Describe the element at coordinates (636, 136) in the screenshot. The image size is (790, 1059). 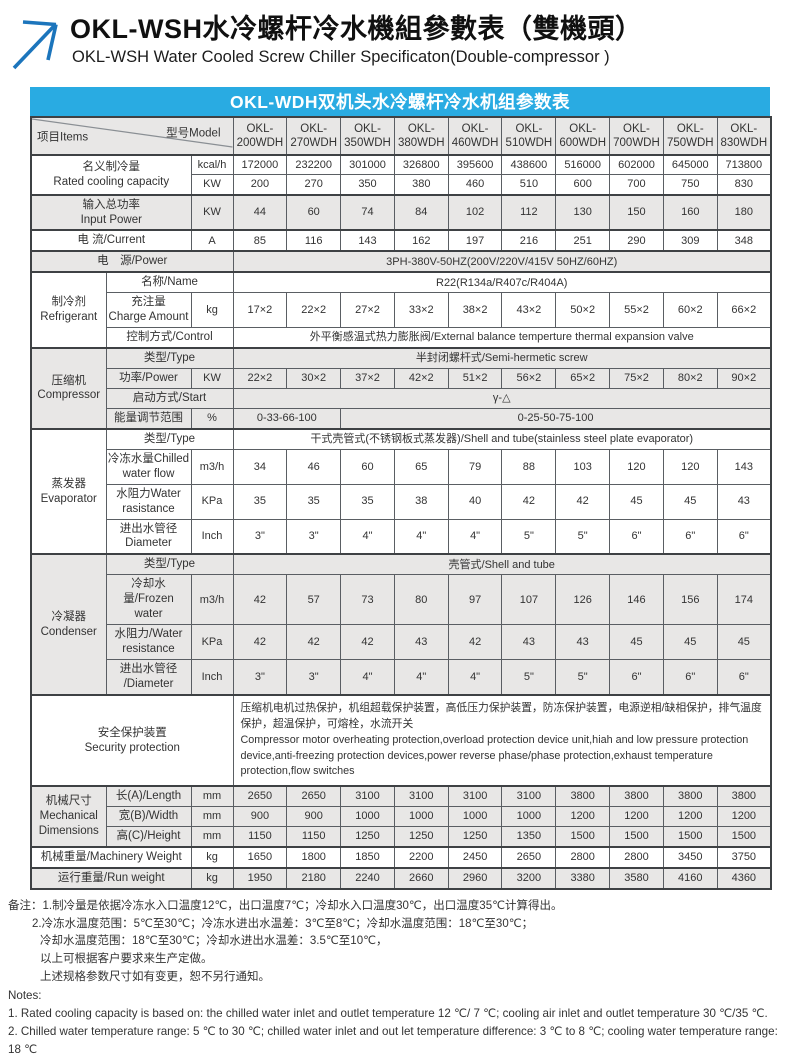
I see `model-header-cell: OKL- 700WDH` at that location.